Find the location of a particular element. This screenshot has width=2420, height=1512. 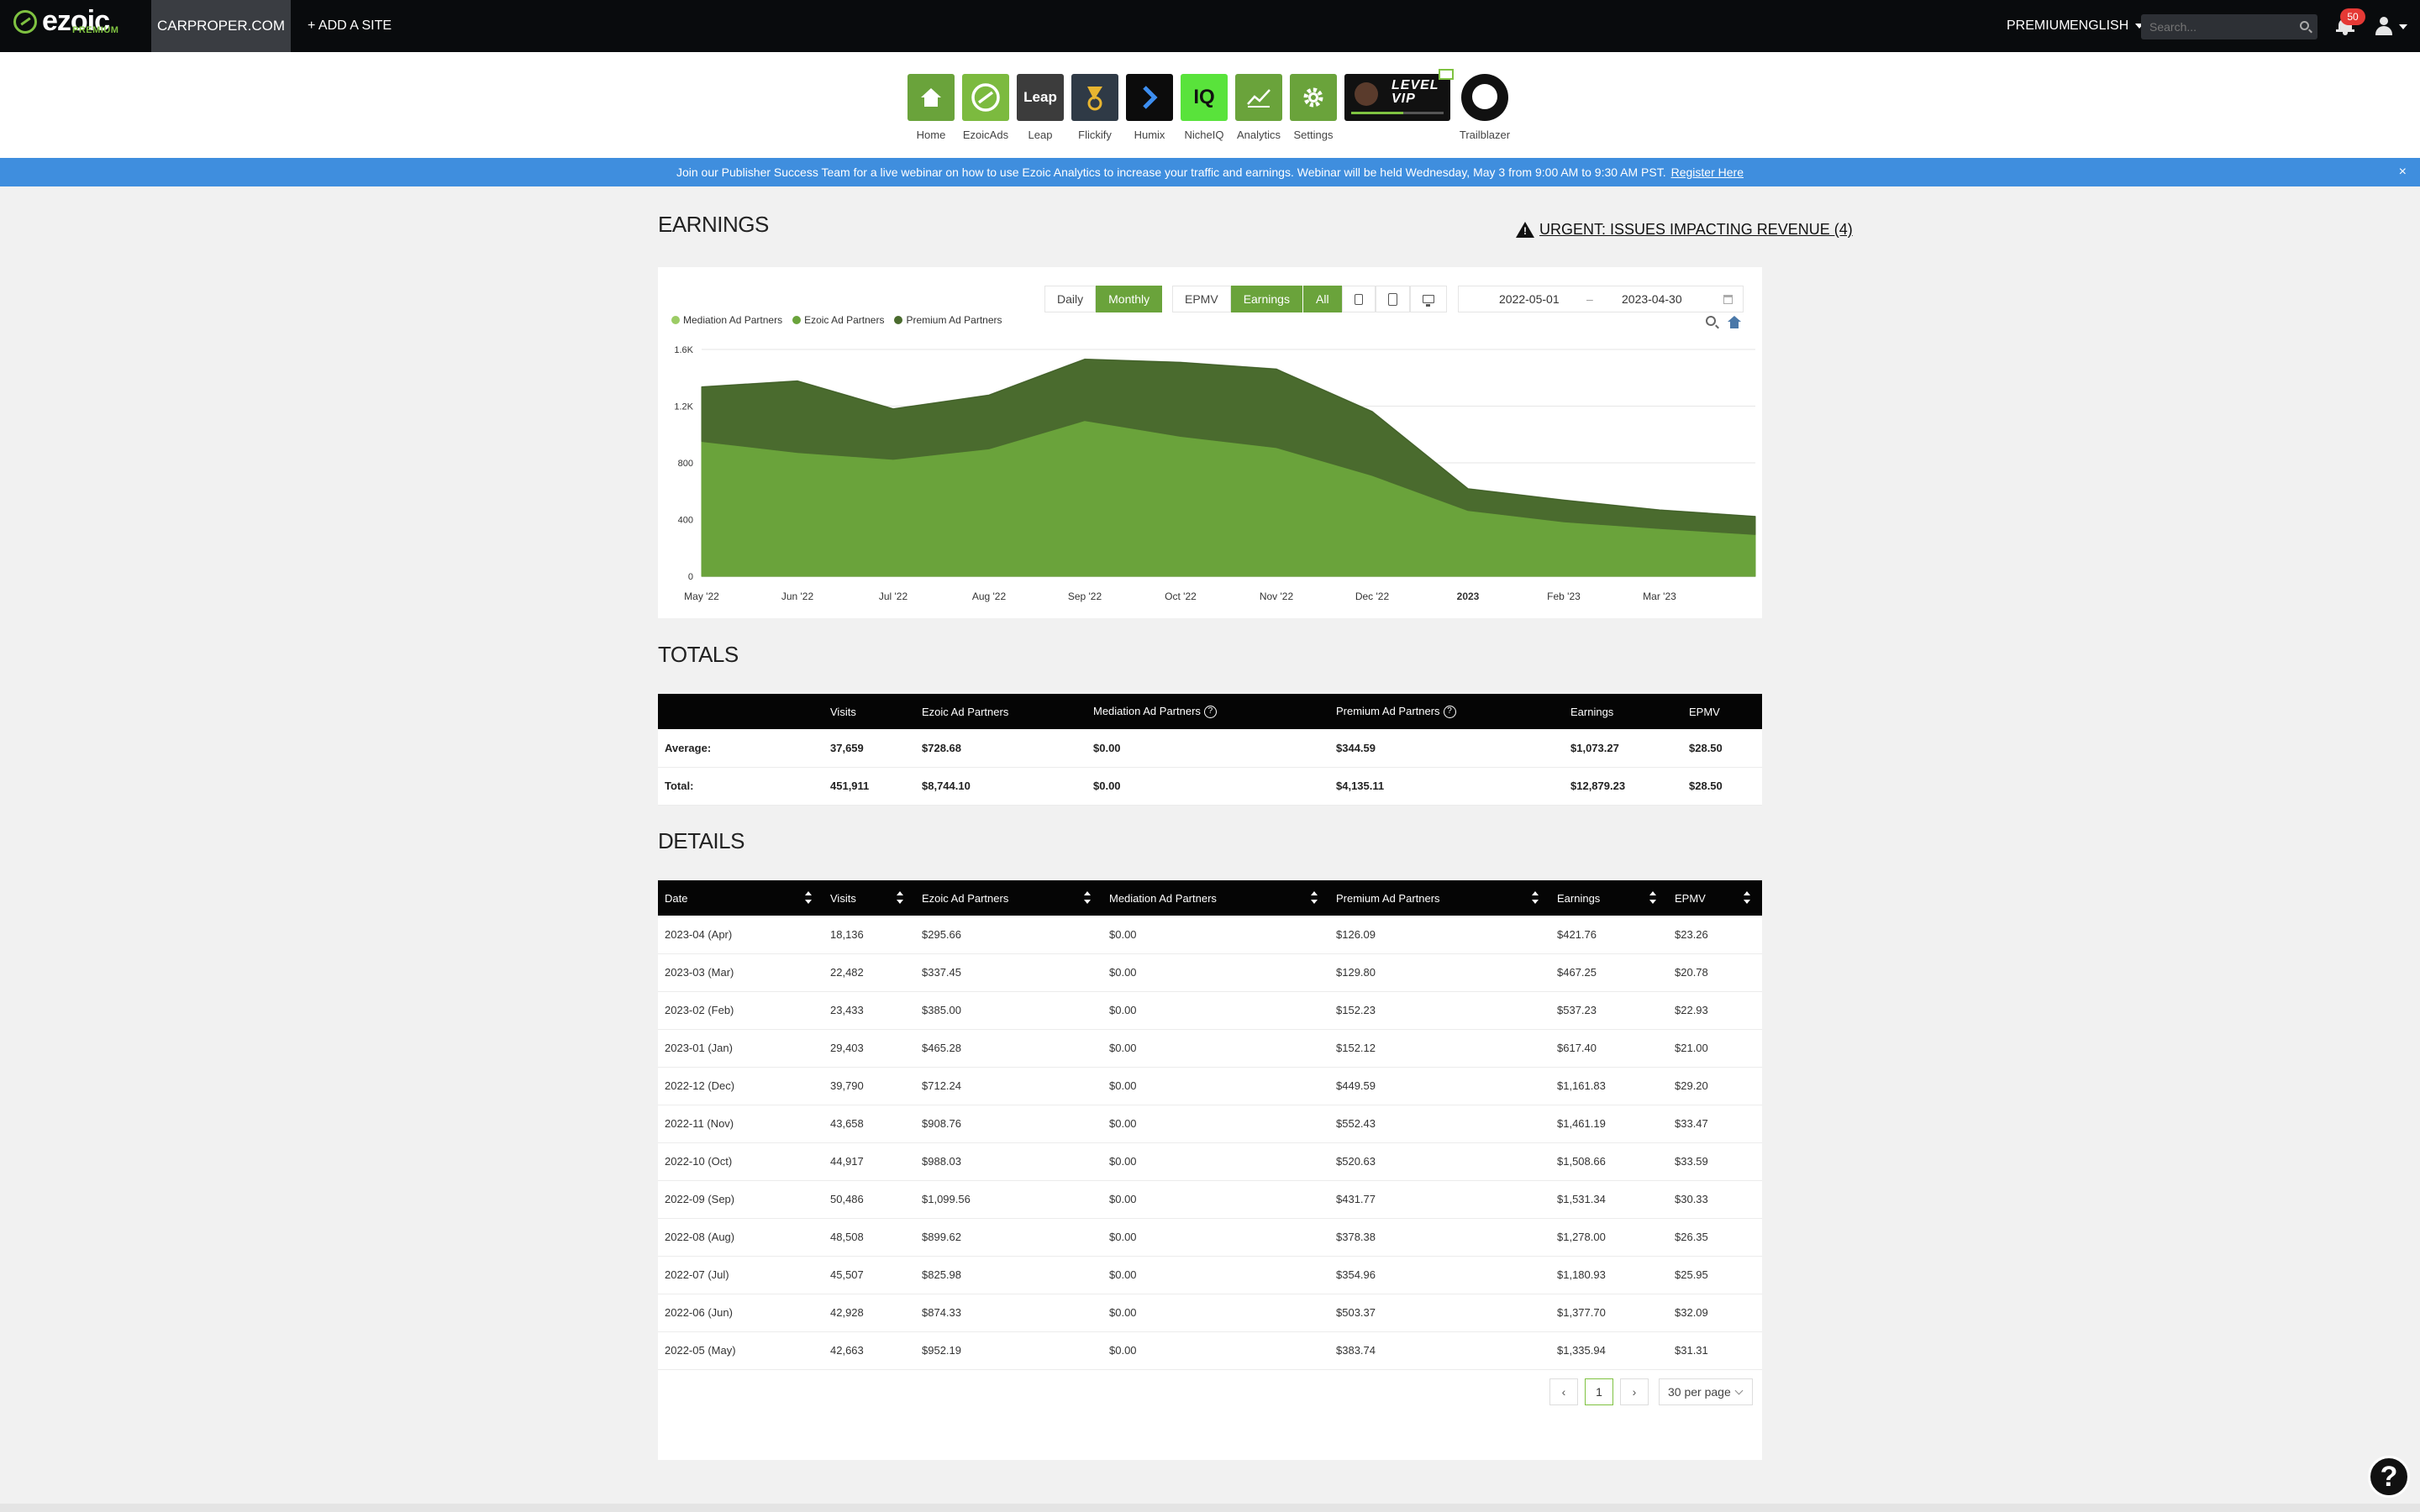

app-settings: Settings is located at coordinates (1314, 107).